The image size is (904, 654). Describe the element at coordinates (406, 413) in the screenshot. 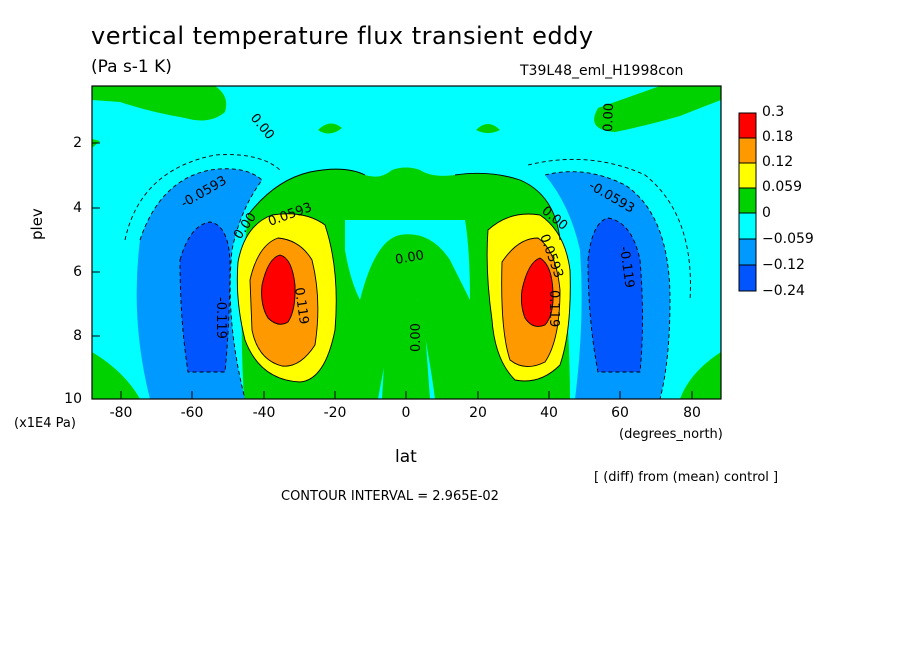

I see `x-tick-label: 0` at that location.